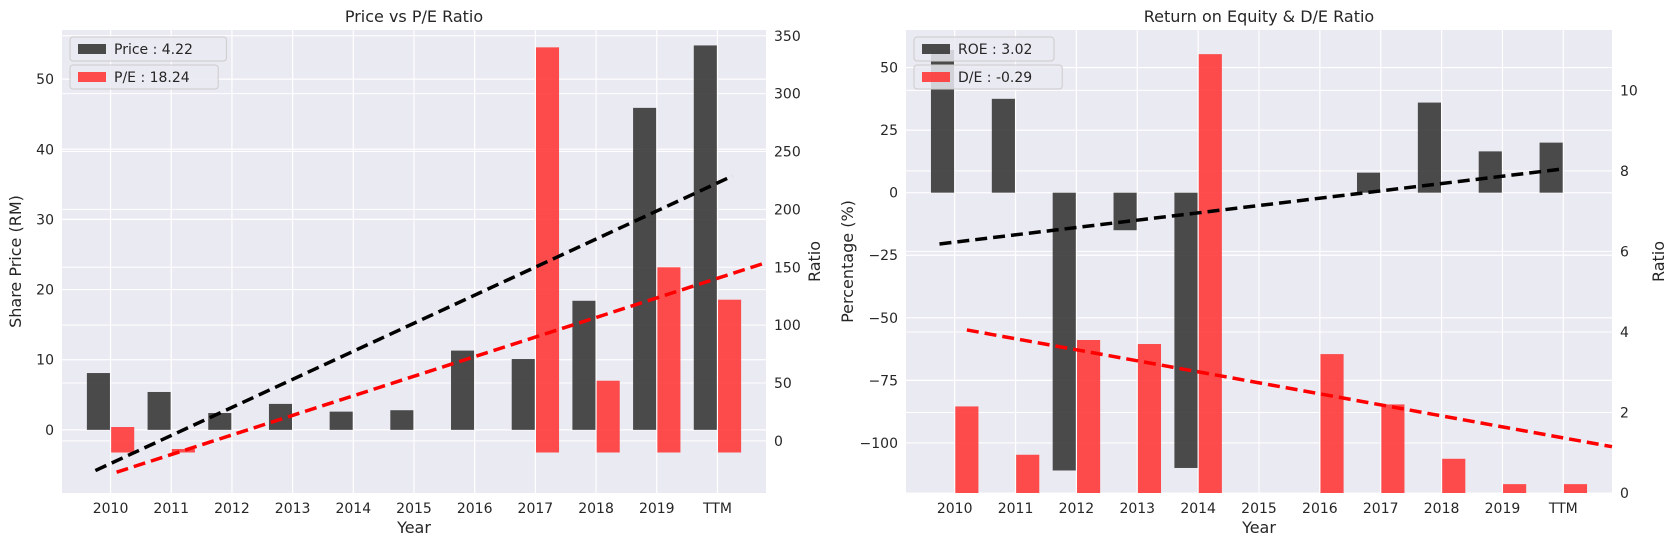 The image size is (1671, 554). Describe the element at coordinates (847, 261) in the screenshot. I see `y-axis-label: Percentage (%)` at that location.